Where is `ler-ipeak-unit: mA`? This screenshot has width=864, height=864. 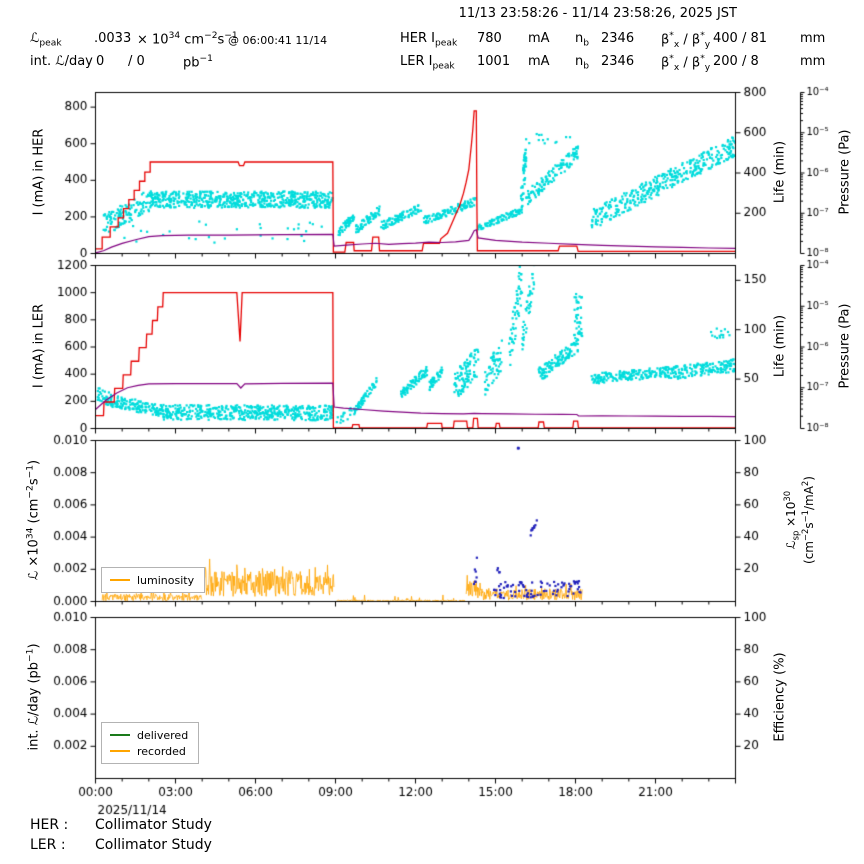
ler-ipeak-unit: mA is located at coordinates (539, 61).